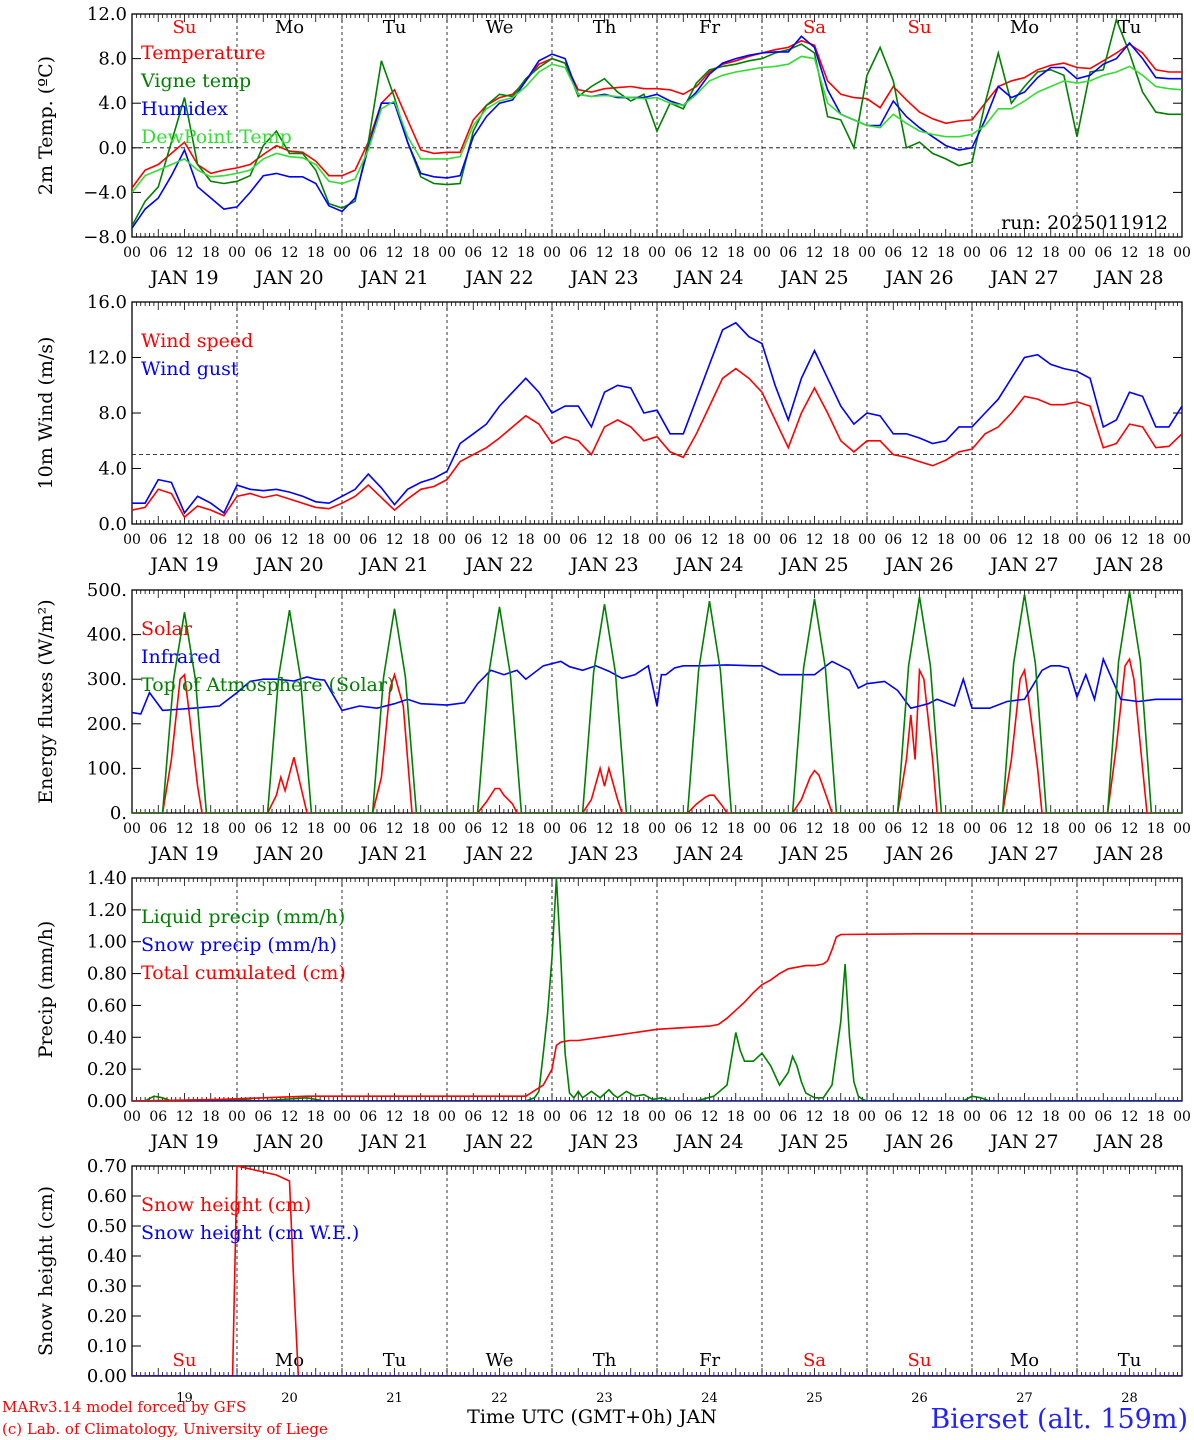 This screenshot has width=1194, height=1440. Describe the element at coordinates (107, 14) in the screenshot. I see `y-tick-label: 12.0` at that location.